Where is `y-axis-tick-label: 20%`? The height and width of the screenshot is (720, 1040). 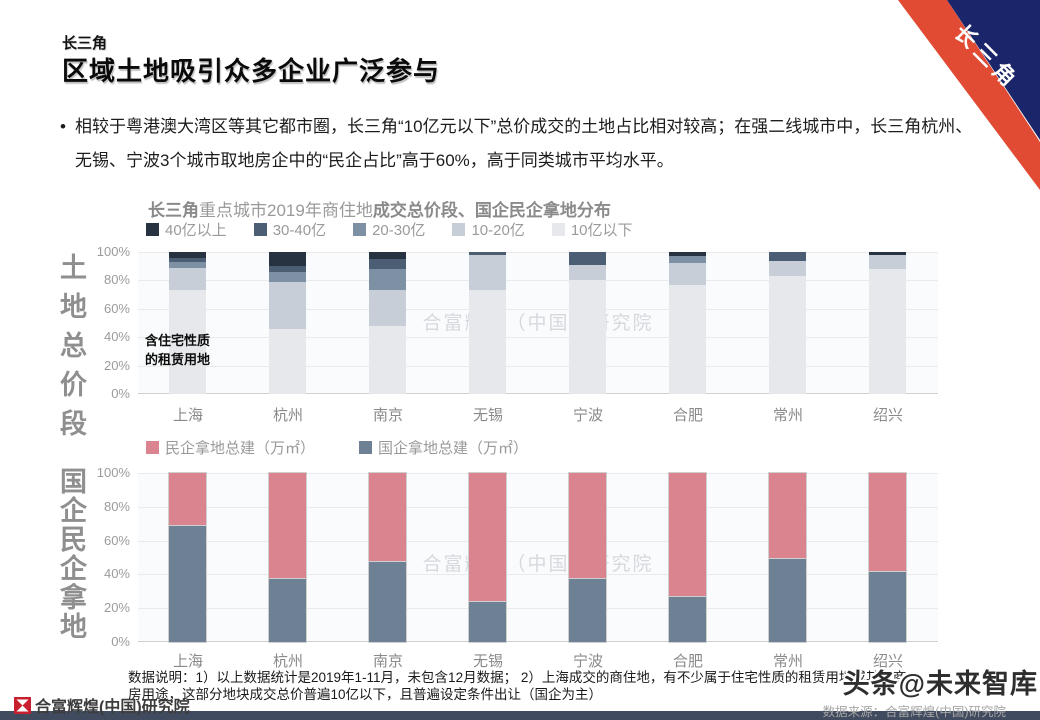
y-axis-tick-label: 20% is located at coordinates (116, 608).